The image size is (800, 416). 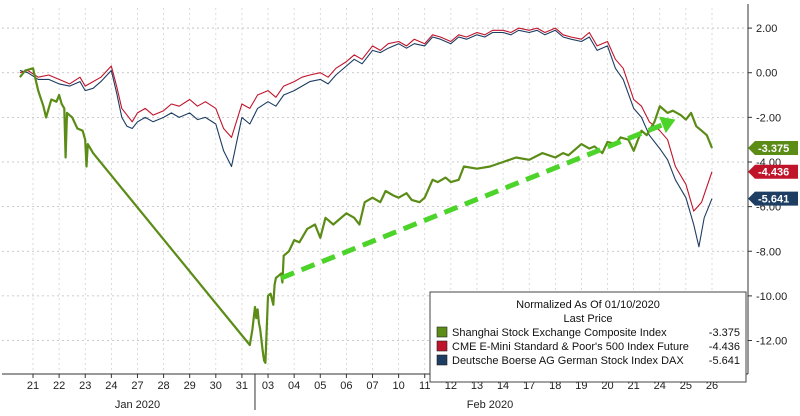 I want to click on badge-value: -5.641, so click(x=773, y=200).